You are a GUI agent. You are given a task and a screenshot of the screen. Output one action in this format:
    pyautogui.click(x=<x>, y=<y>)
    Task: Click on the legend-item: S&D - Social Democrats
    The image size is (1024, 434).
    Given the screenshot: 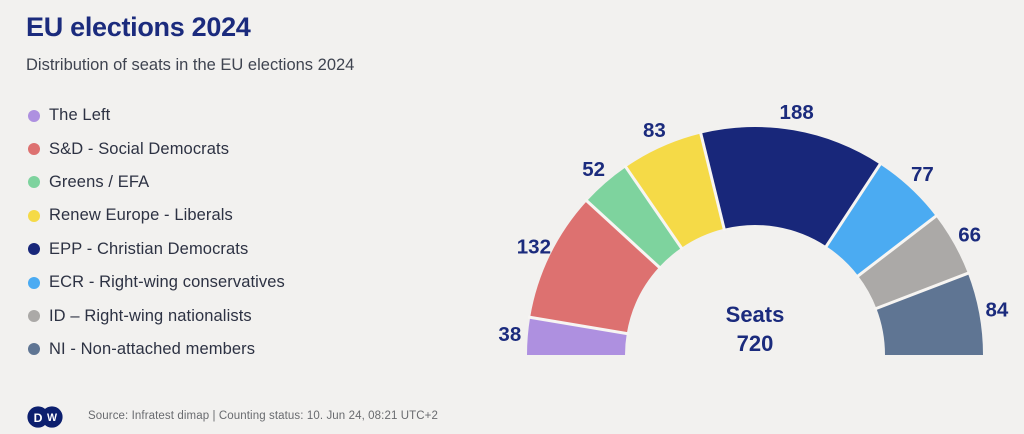 What is the action you would take?
    pyautogui.click(x=156, y=148)
    